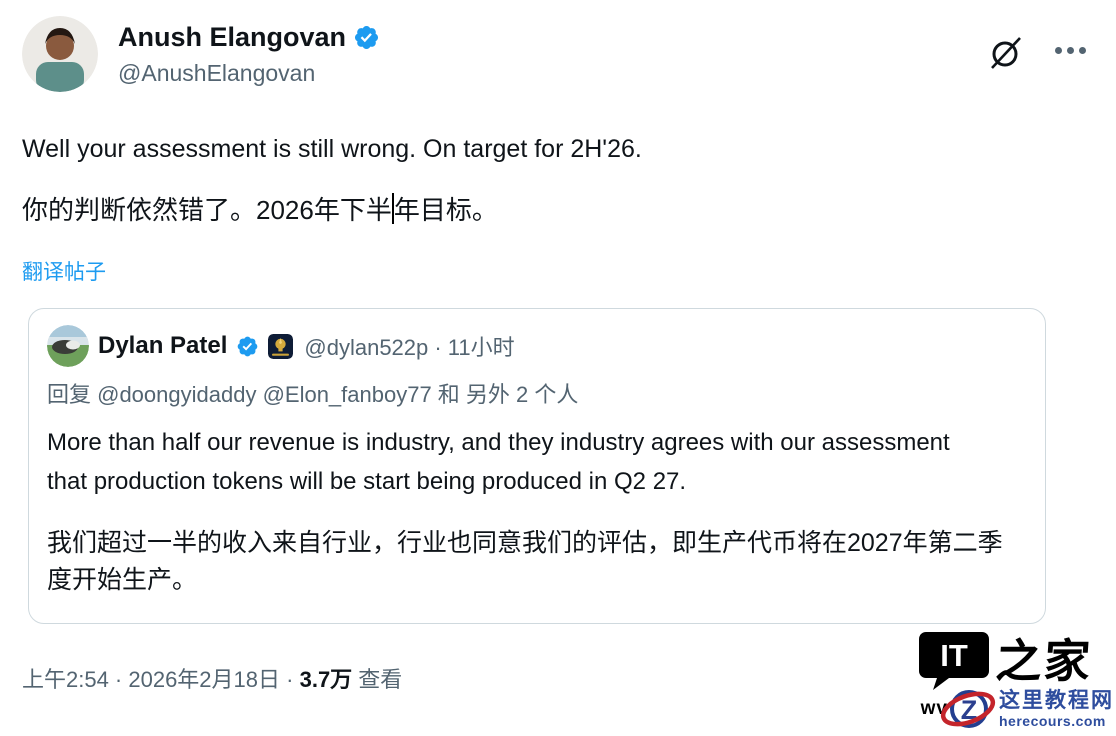 The image size is (1116, 736). I want to click on affiliate-badge-icon, so click(281, 346).